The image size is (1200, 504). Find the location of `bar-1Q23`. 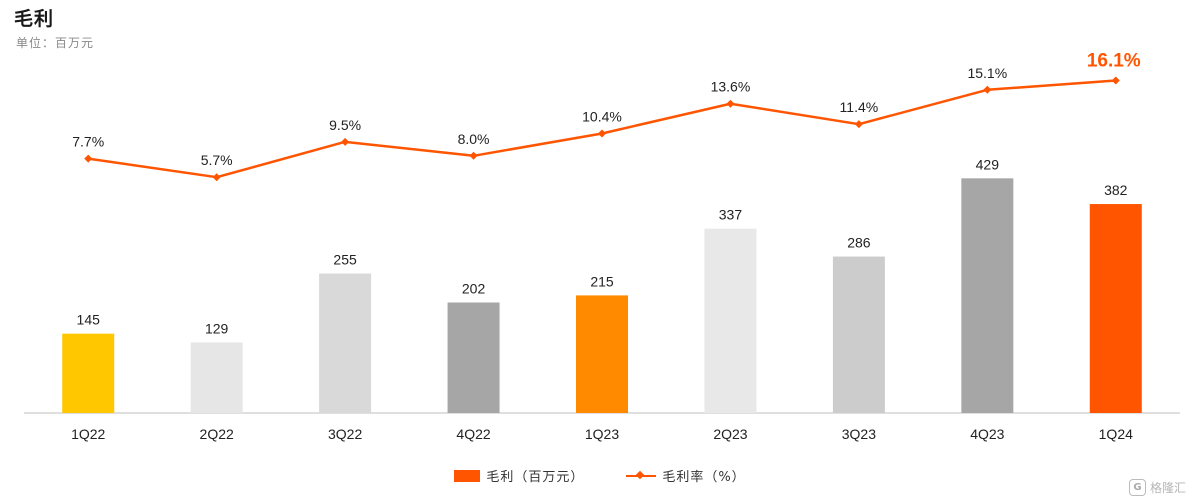

bar-1Q23 is located at coordinates (602, 354).